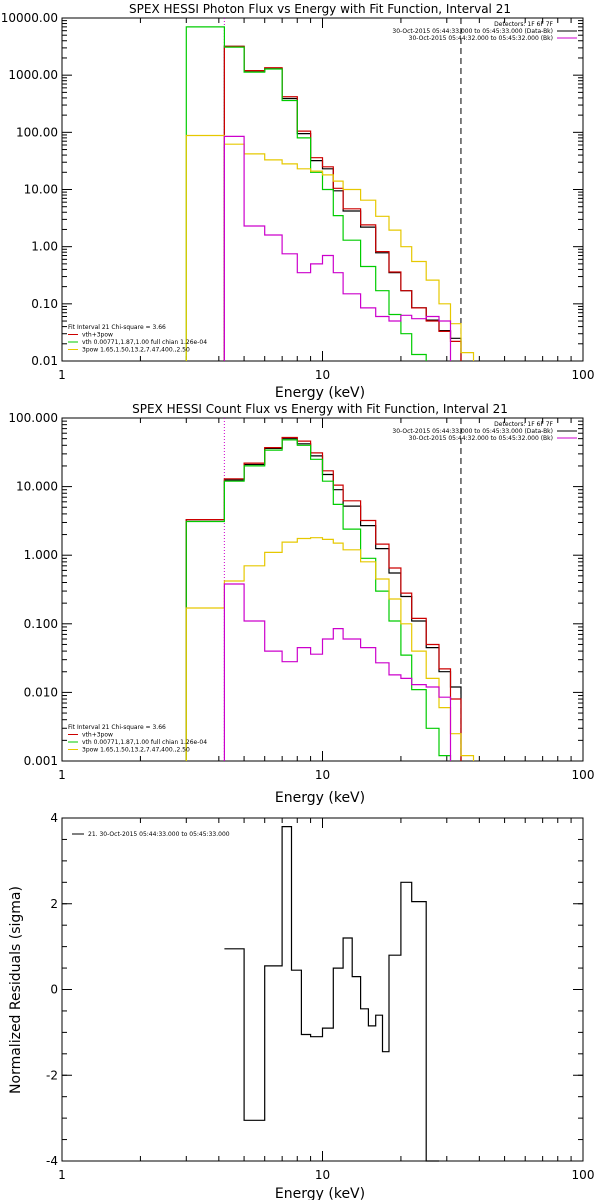 Image resolution: width=600 pixels, height=1200 pixels. I want to click on y-tick-label: 0, so click(54, 990).